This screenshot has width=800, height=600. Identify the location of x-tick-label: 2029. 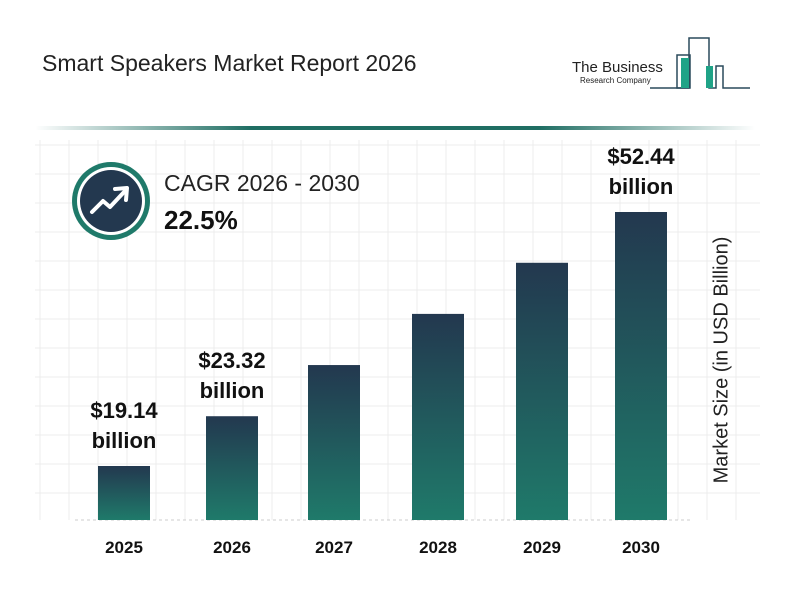
(542, 547).